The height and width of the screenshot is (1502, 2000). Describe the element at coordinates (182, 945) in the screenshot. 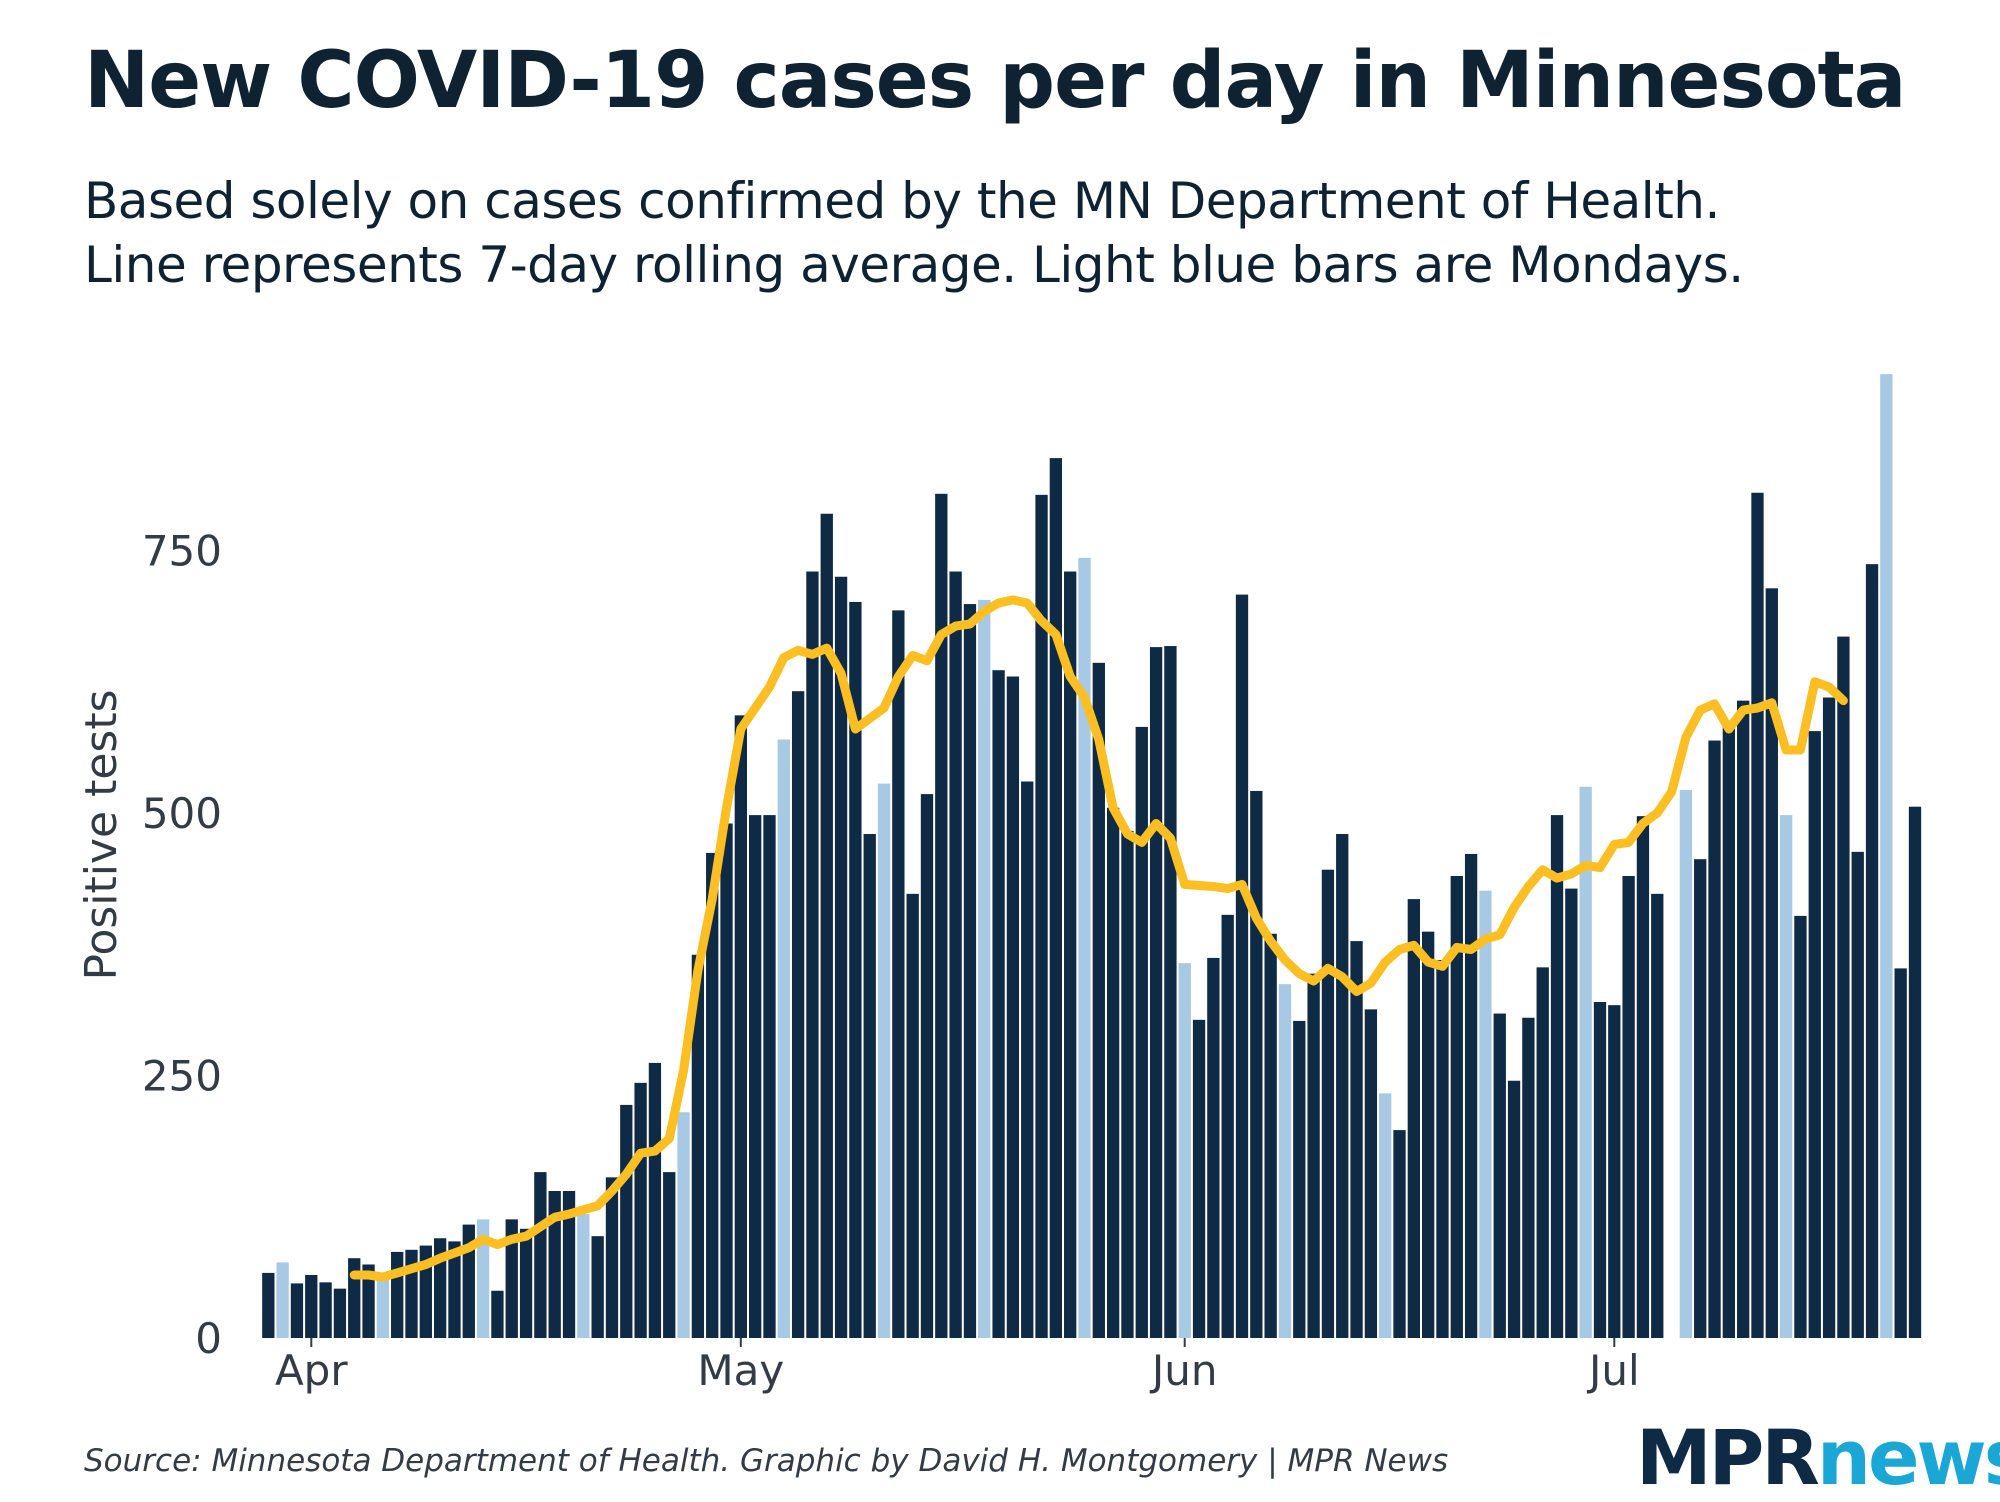

I see `y-axis: 0 250 500 750` at that location.